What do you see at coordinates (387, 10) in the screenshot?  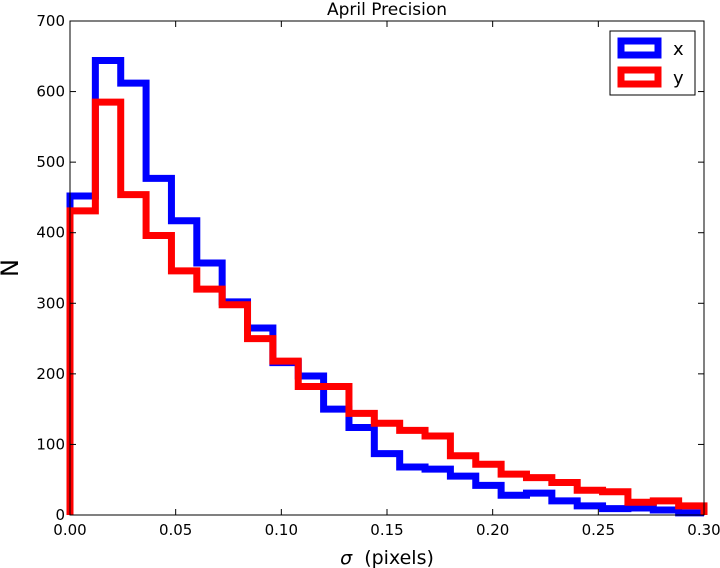 I see `chart-title: April Precision` at bounding box center [387, 10].